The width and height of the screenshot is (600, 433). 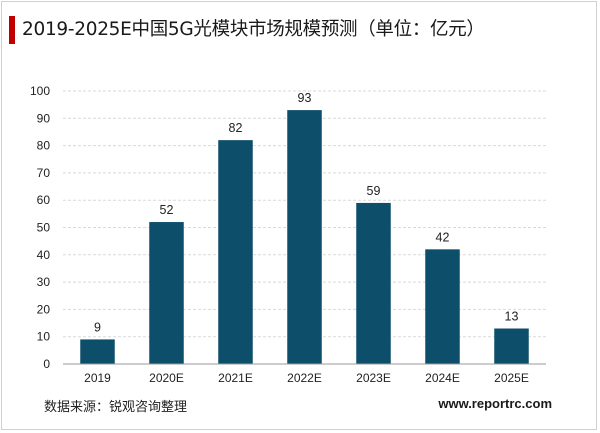 I want to click on bar-2019, so click(x=97, y=351).